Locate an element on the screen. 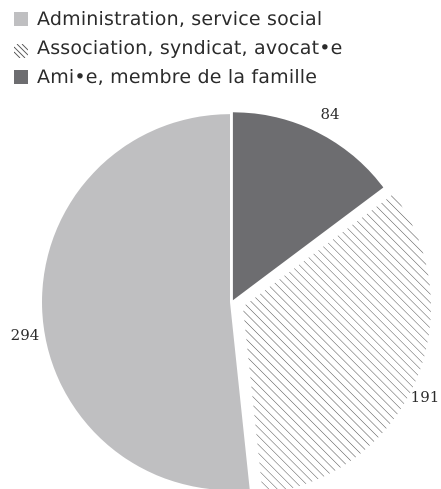 The width and height of the screenshot is (441, 489). legend-swatch-association is located at coordinates (21, 49).